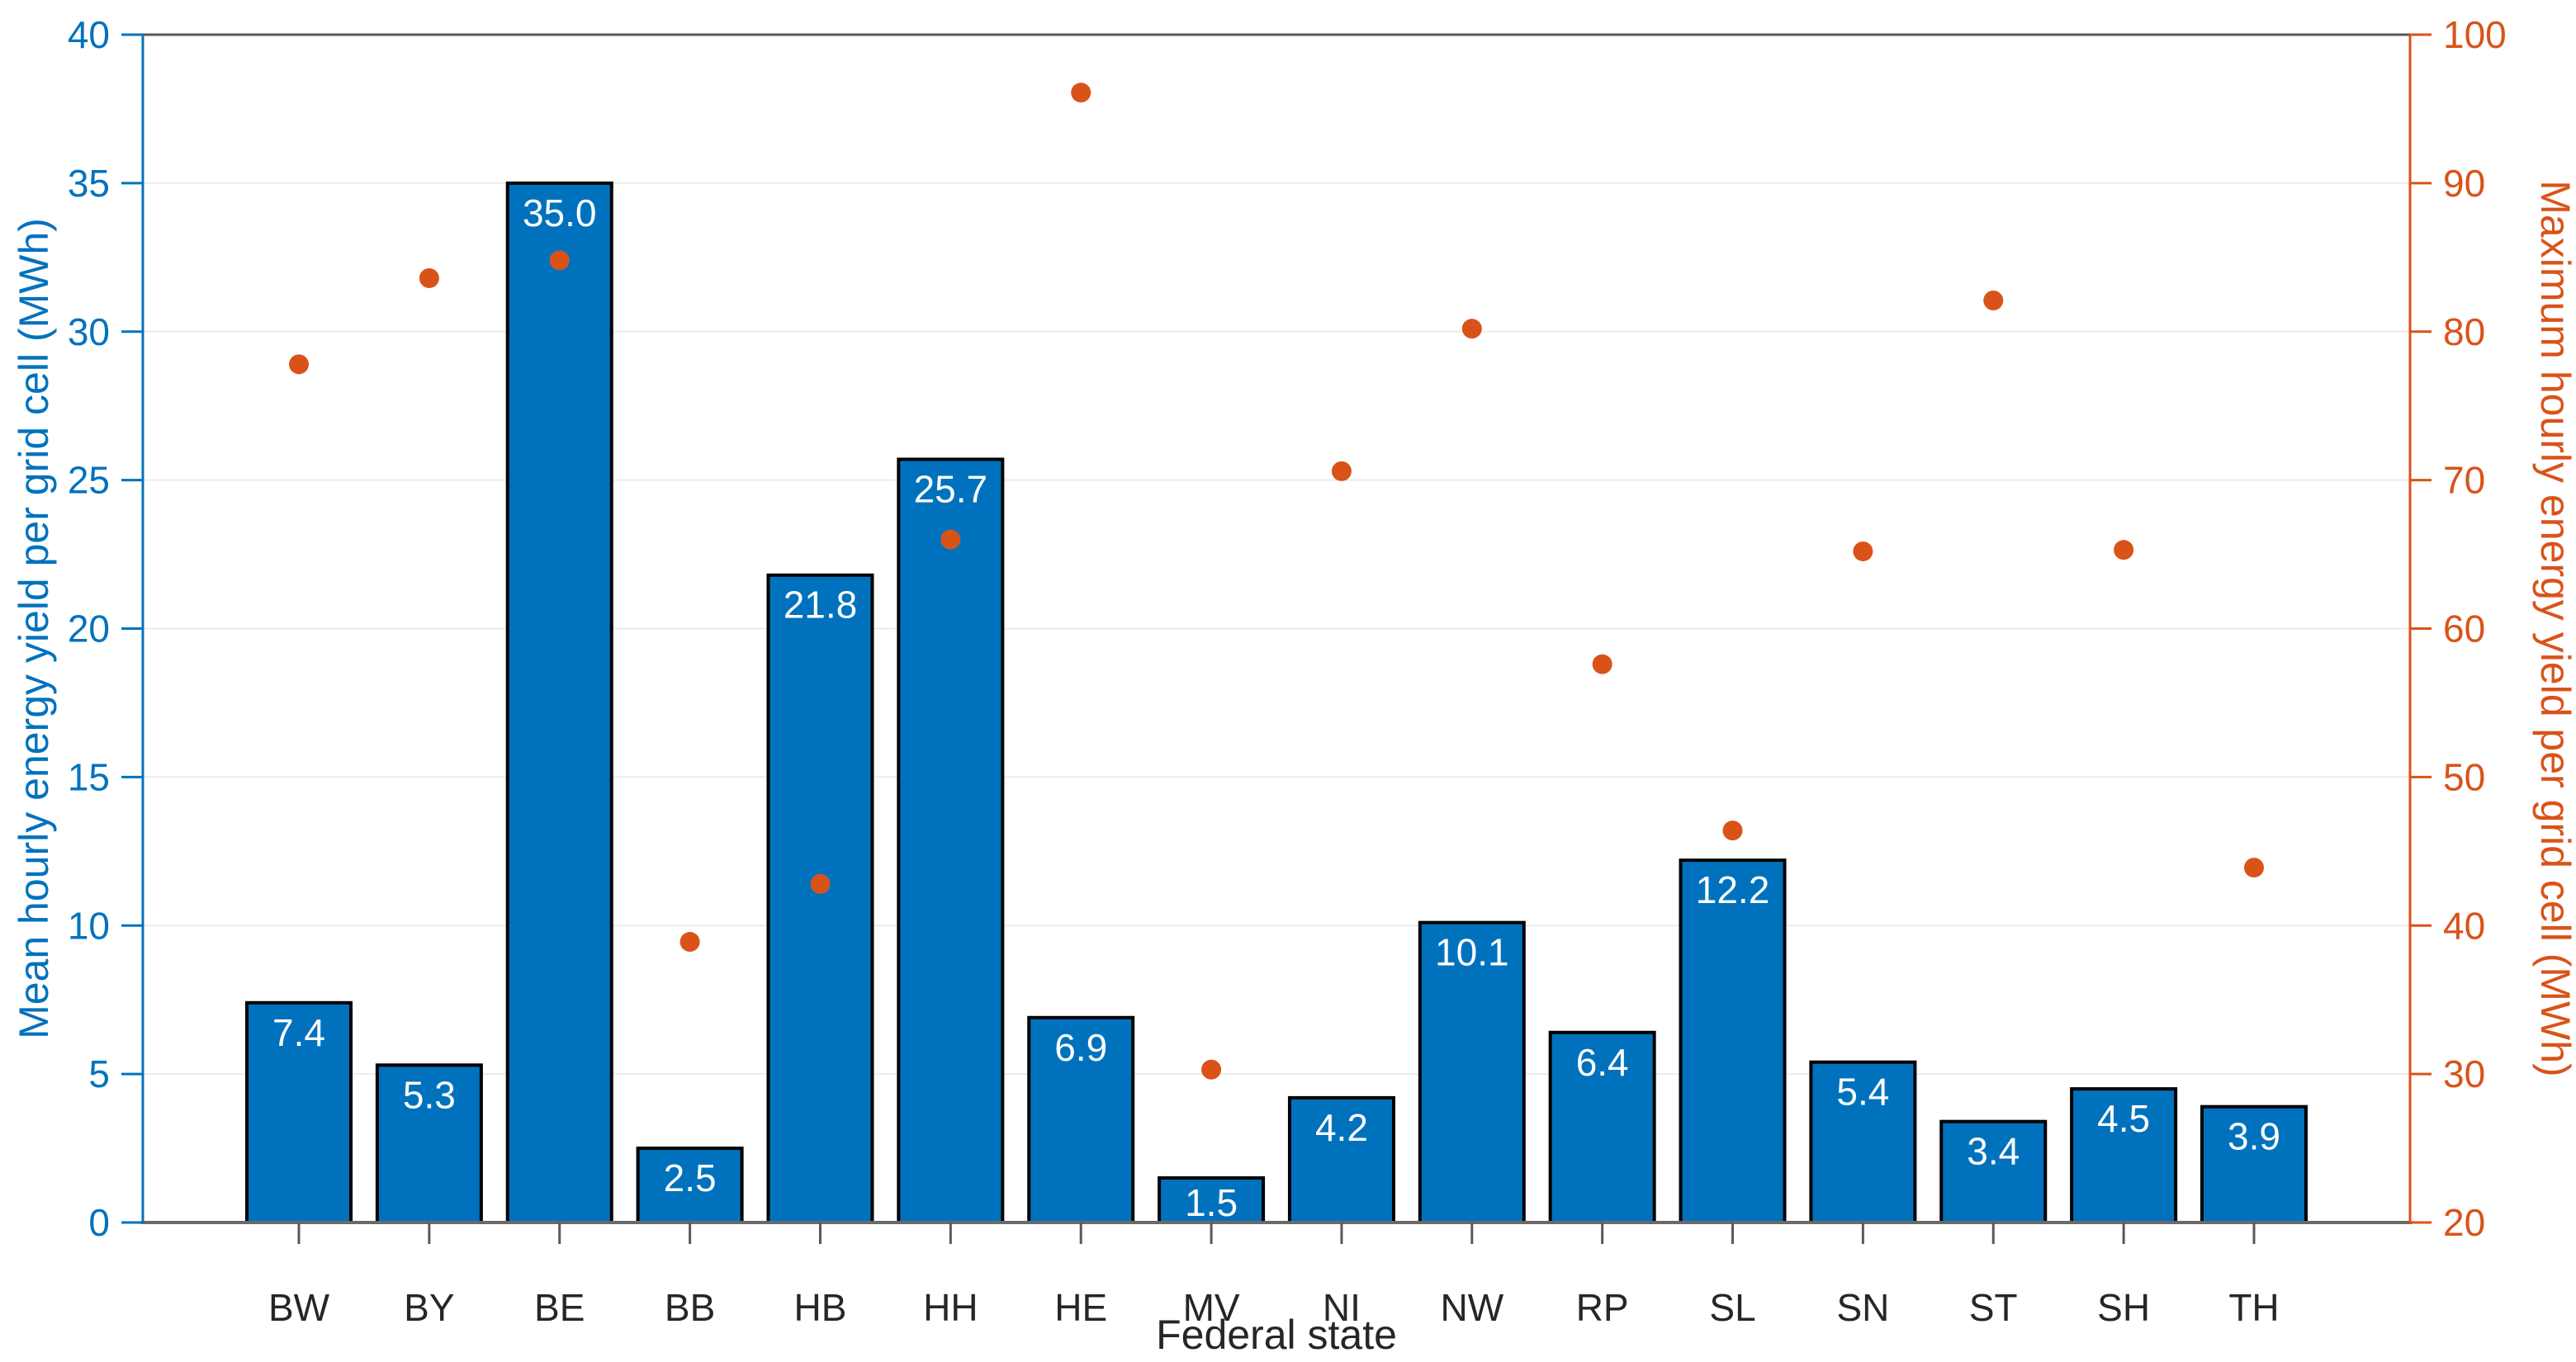 This screenshot has height=1362, width=2576. I want to click on y-right-tick-label: 80, so click(2464, 331).